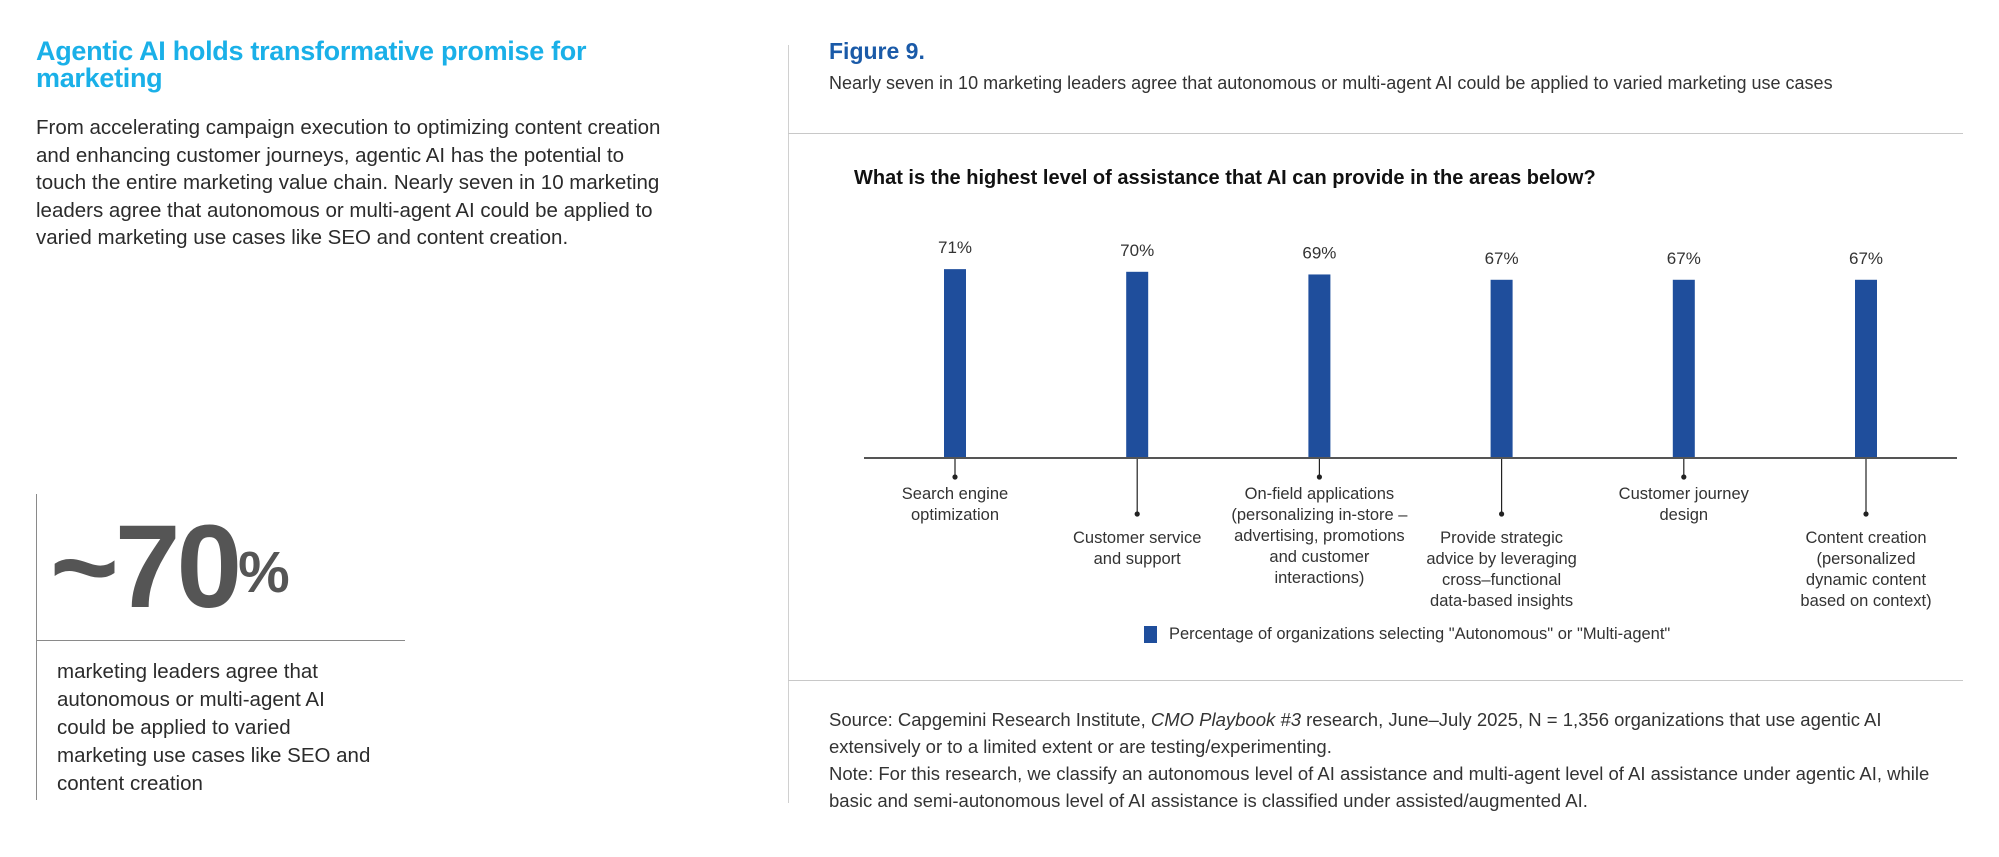 This screenshot has height=857, width=1999. I want to click on stat-unit: %, so click(264, 572).